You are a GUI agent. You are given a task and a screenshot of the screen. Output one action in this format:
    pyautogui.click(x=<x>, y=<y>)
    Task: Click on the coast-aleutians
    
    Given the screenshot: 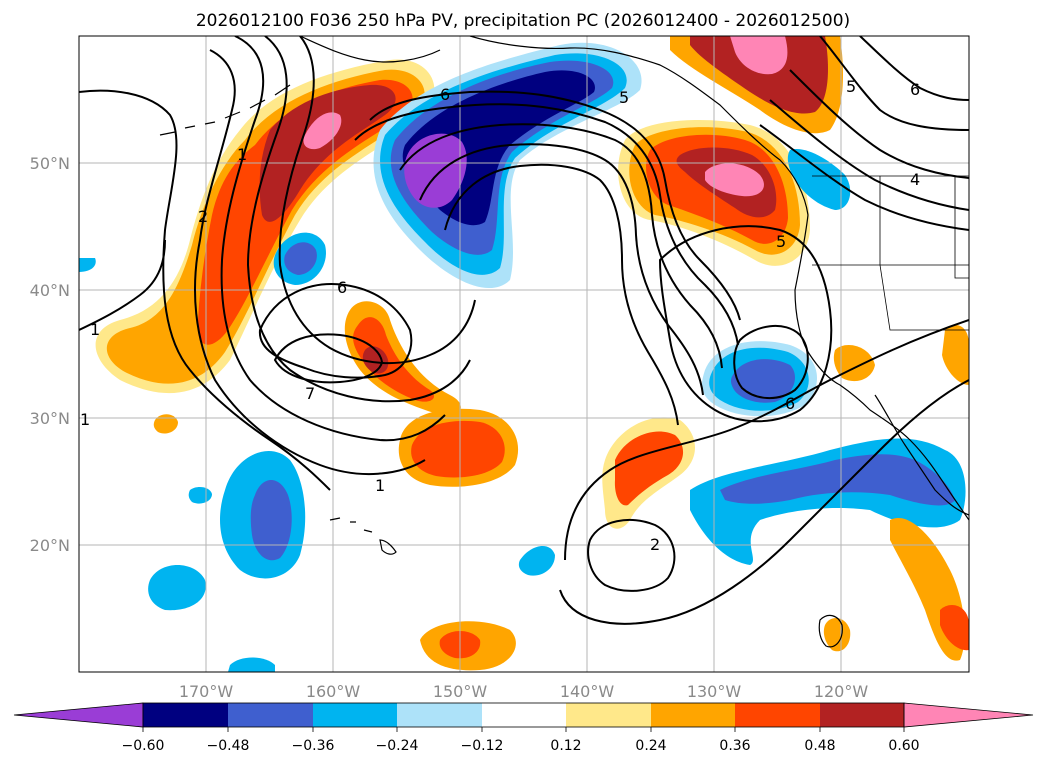 What is the action you would take?
    pyautogui.click(x=225, y=110)
    